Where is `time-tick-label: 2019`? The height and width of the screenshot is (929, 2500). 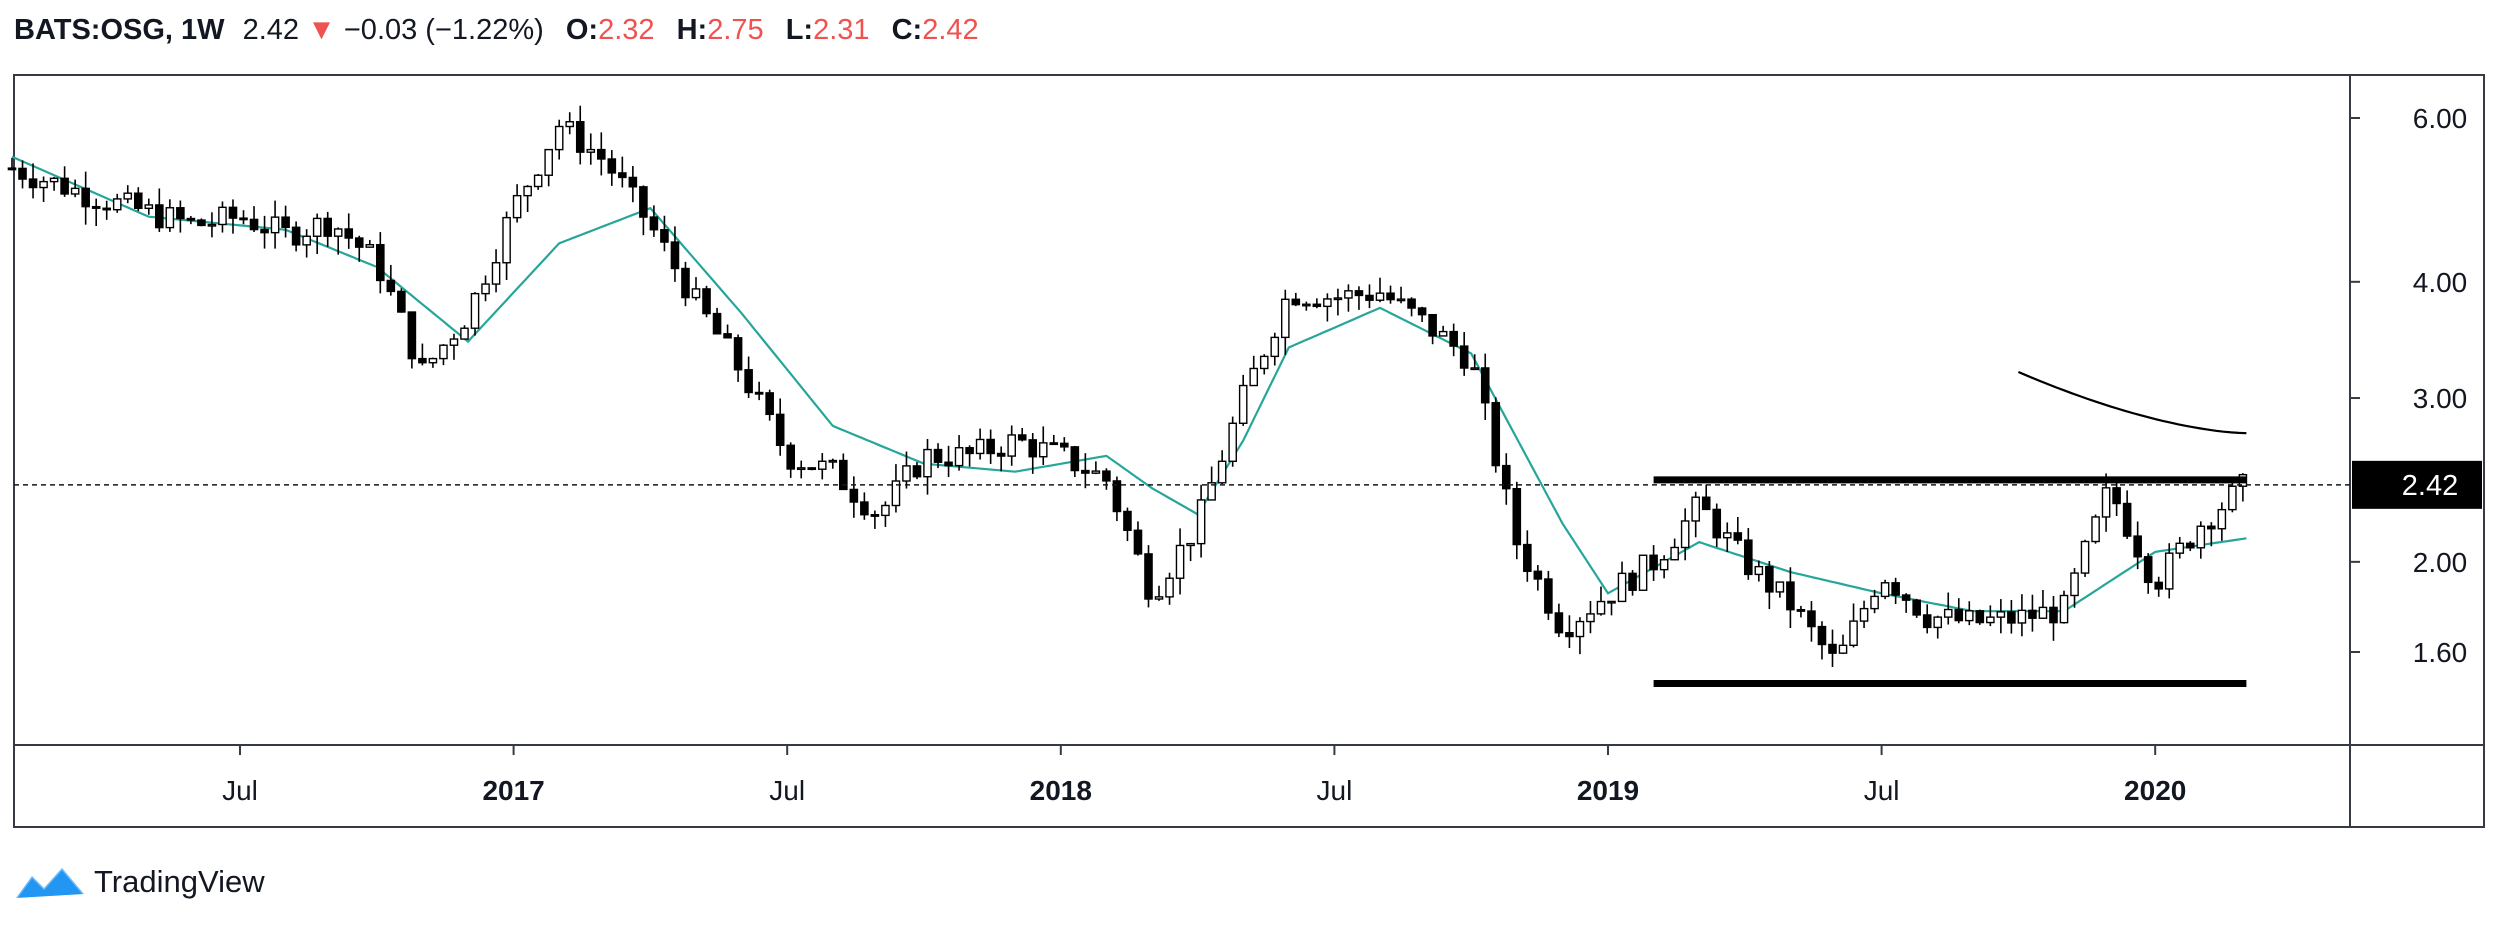 time-tick-label: 2019 is located at coordinates (1608, 790).